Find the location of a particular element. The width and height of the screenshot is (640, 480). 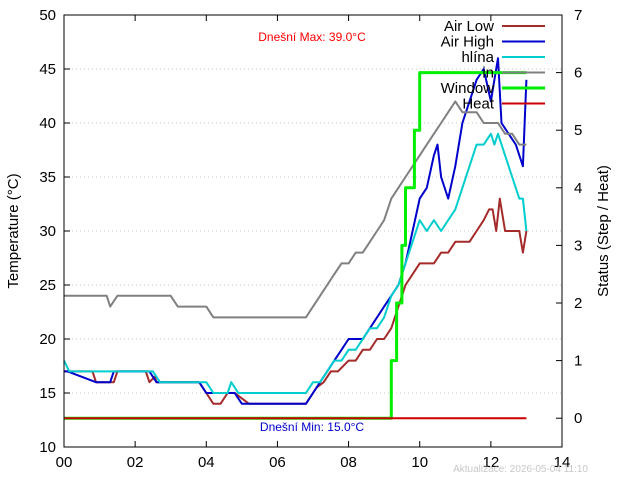

y2-tick-label: 7 is located at coordinates (578, 15).